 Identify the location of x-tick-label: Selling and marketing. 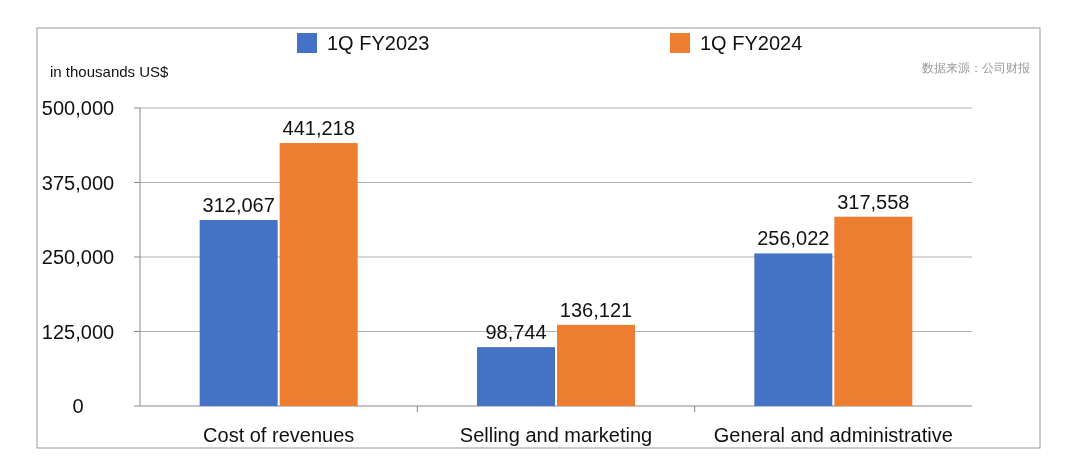
(556, 435).